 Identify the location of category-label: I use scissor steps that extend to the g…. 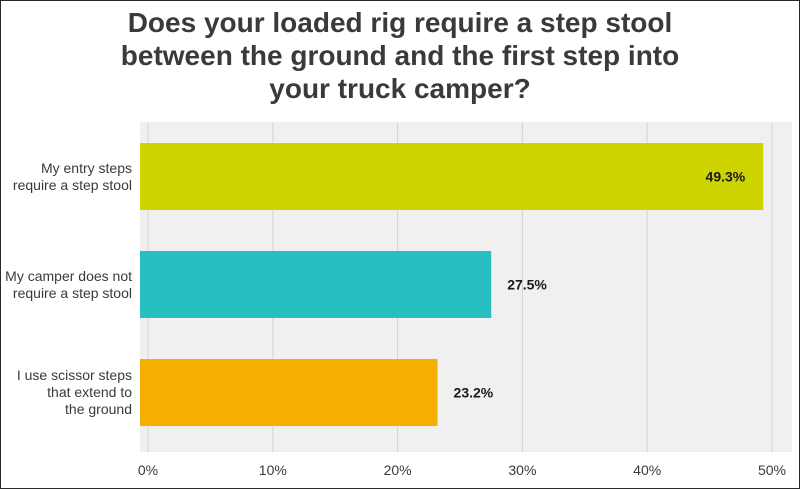
(74, 392).